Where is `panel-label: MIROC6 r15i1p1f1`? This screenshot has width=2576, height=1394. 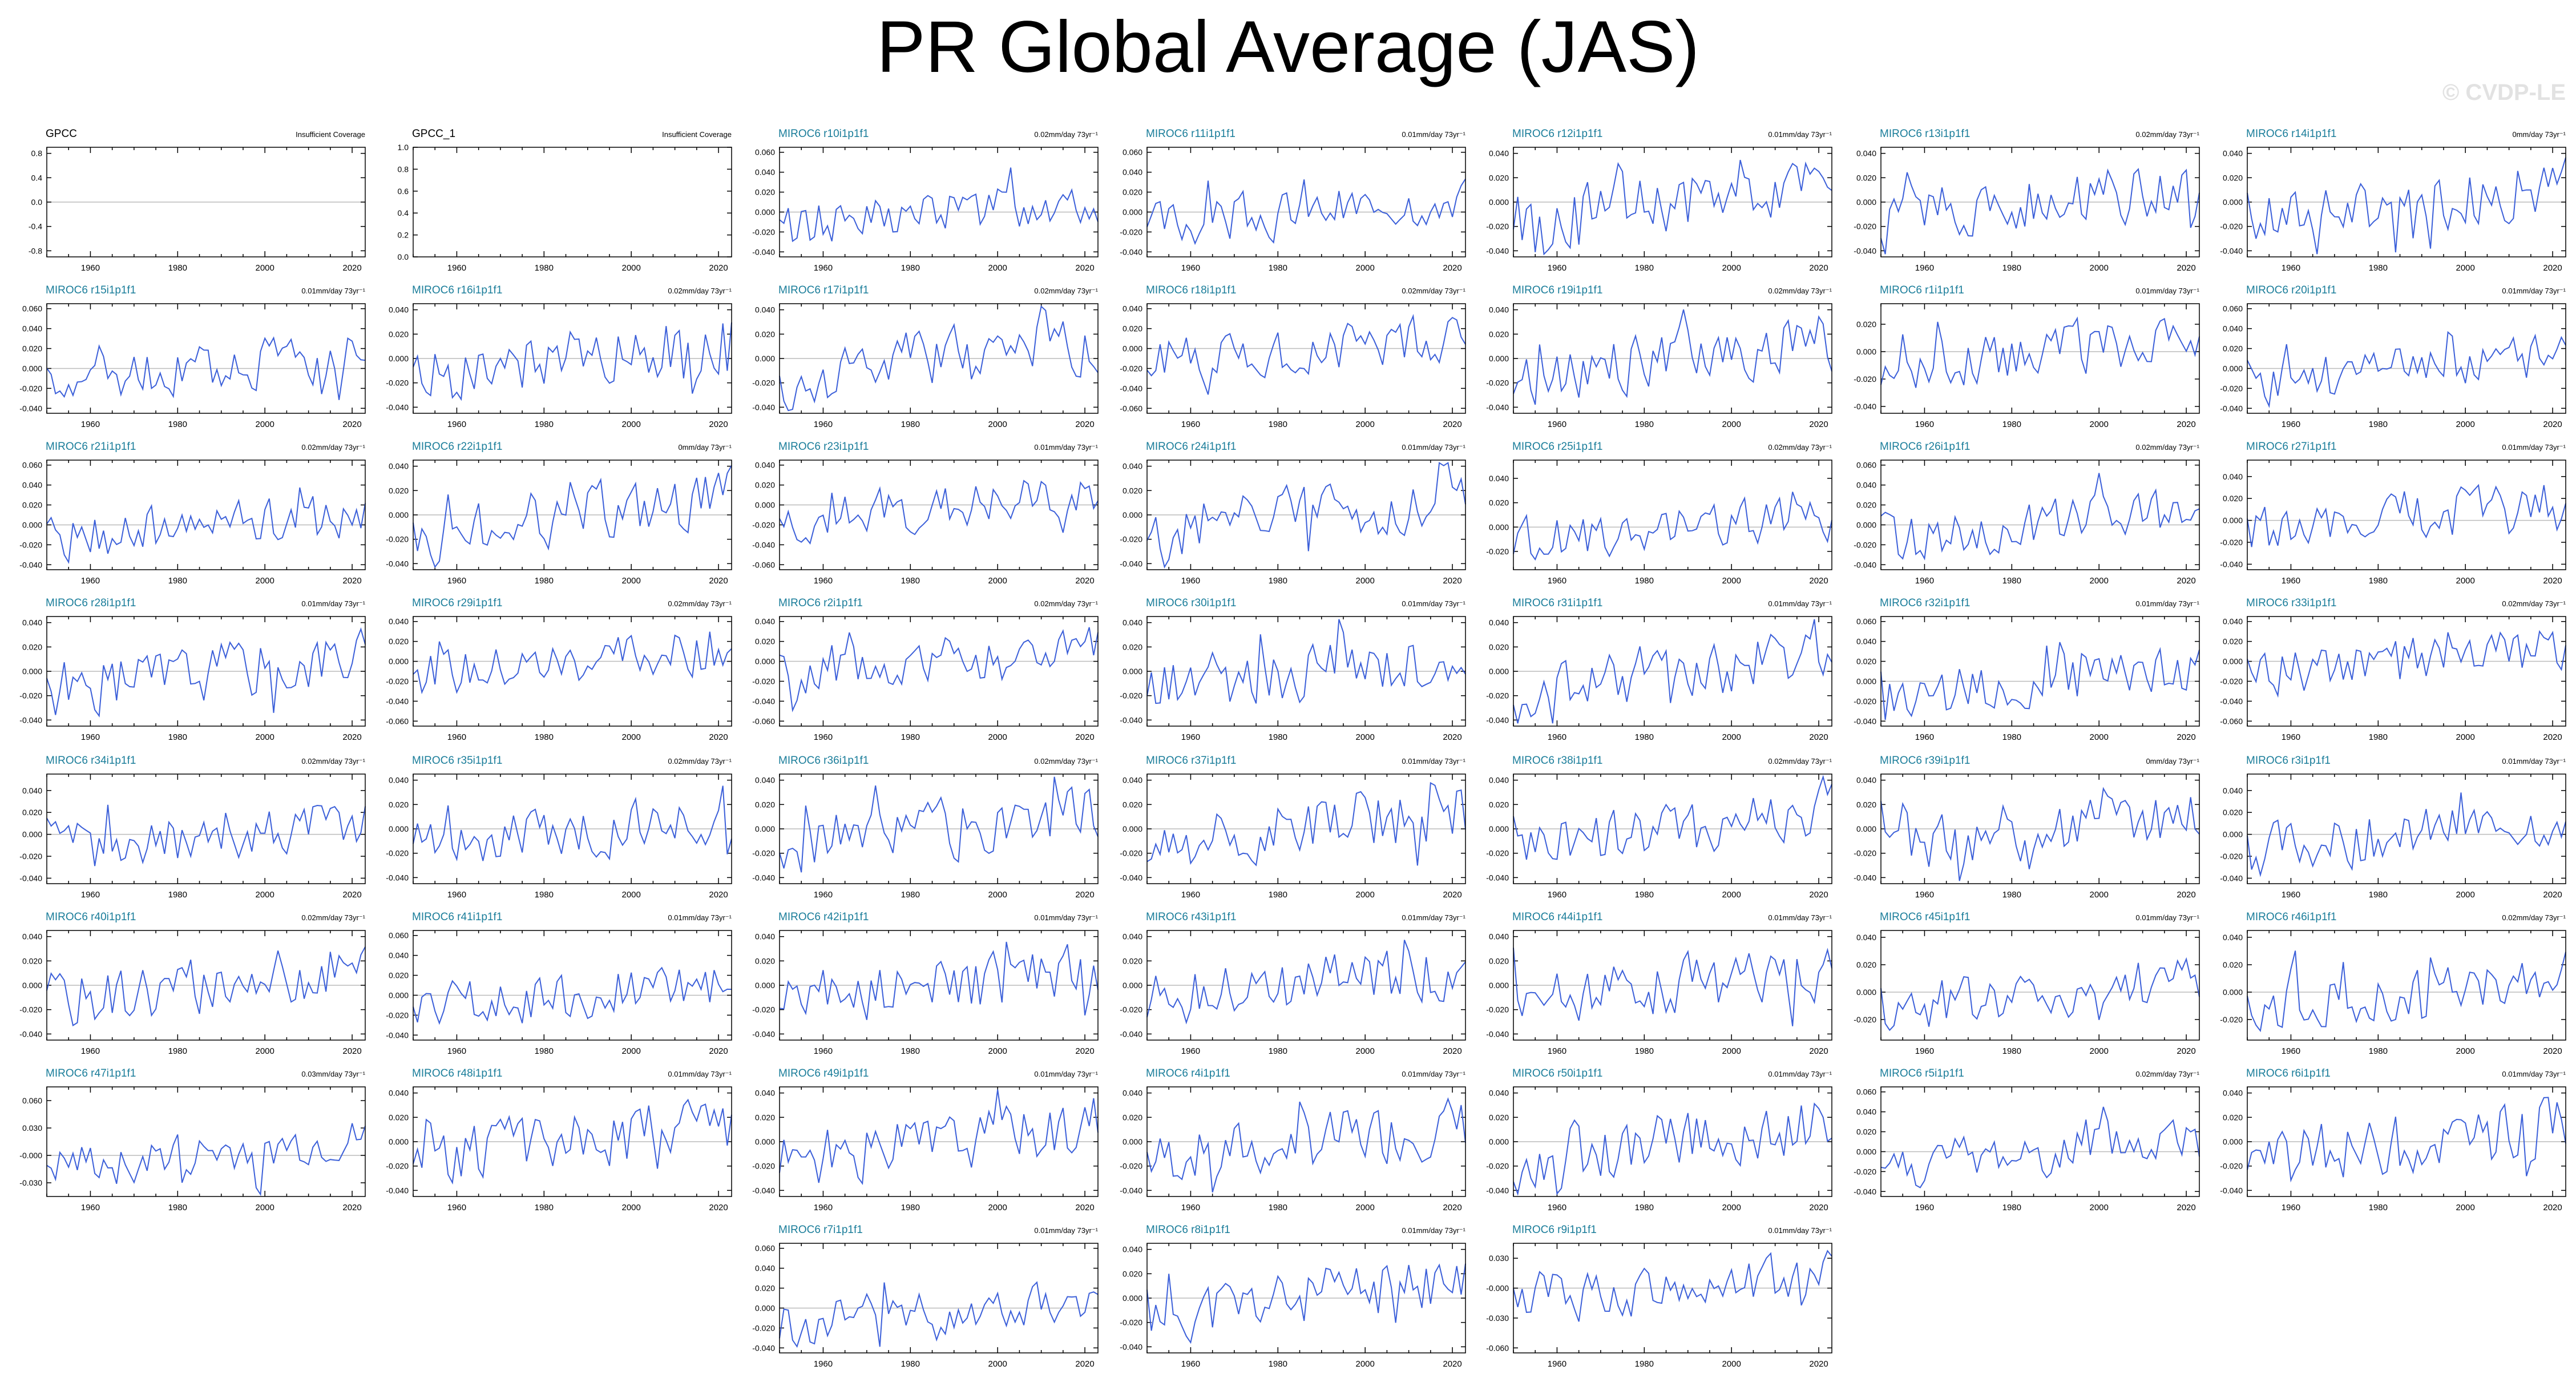
panel-label: MIROC6 r15i1p1f1 is located at coordinates (91, 290).